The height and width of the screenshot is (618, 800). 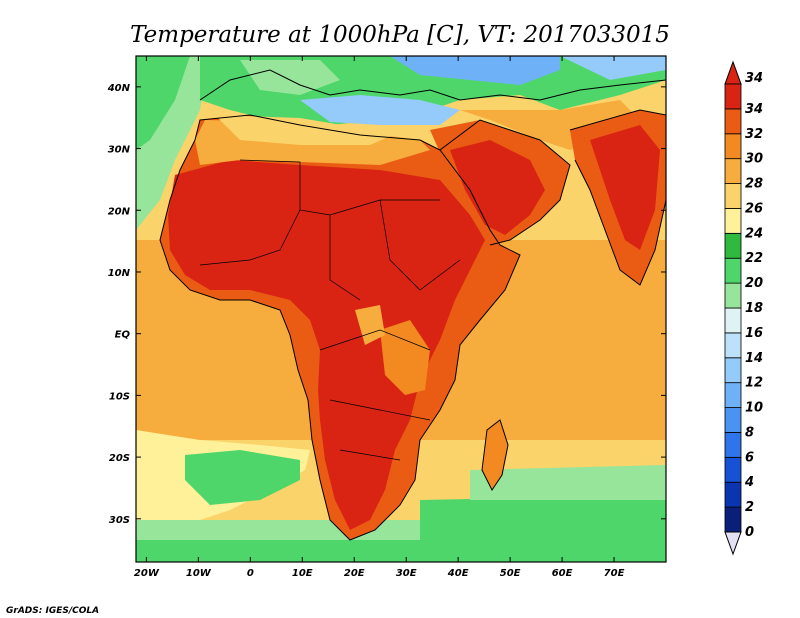 I want to click on lon-tick-label: 10W, so click(x=199, y=573).